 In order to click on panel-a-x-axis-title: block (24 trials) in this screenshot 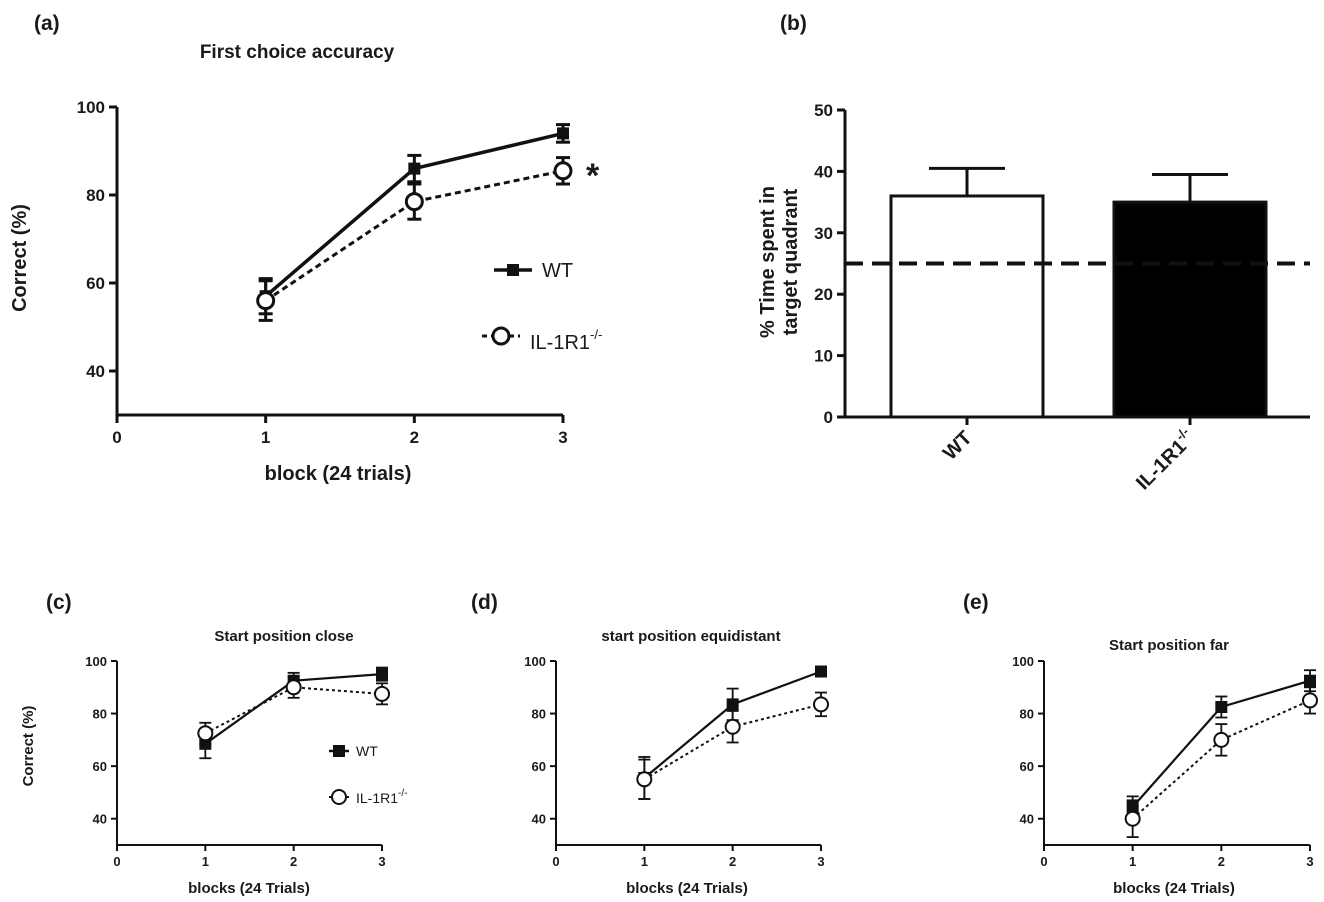, I will do `click(338, 474)`.